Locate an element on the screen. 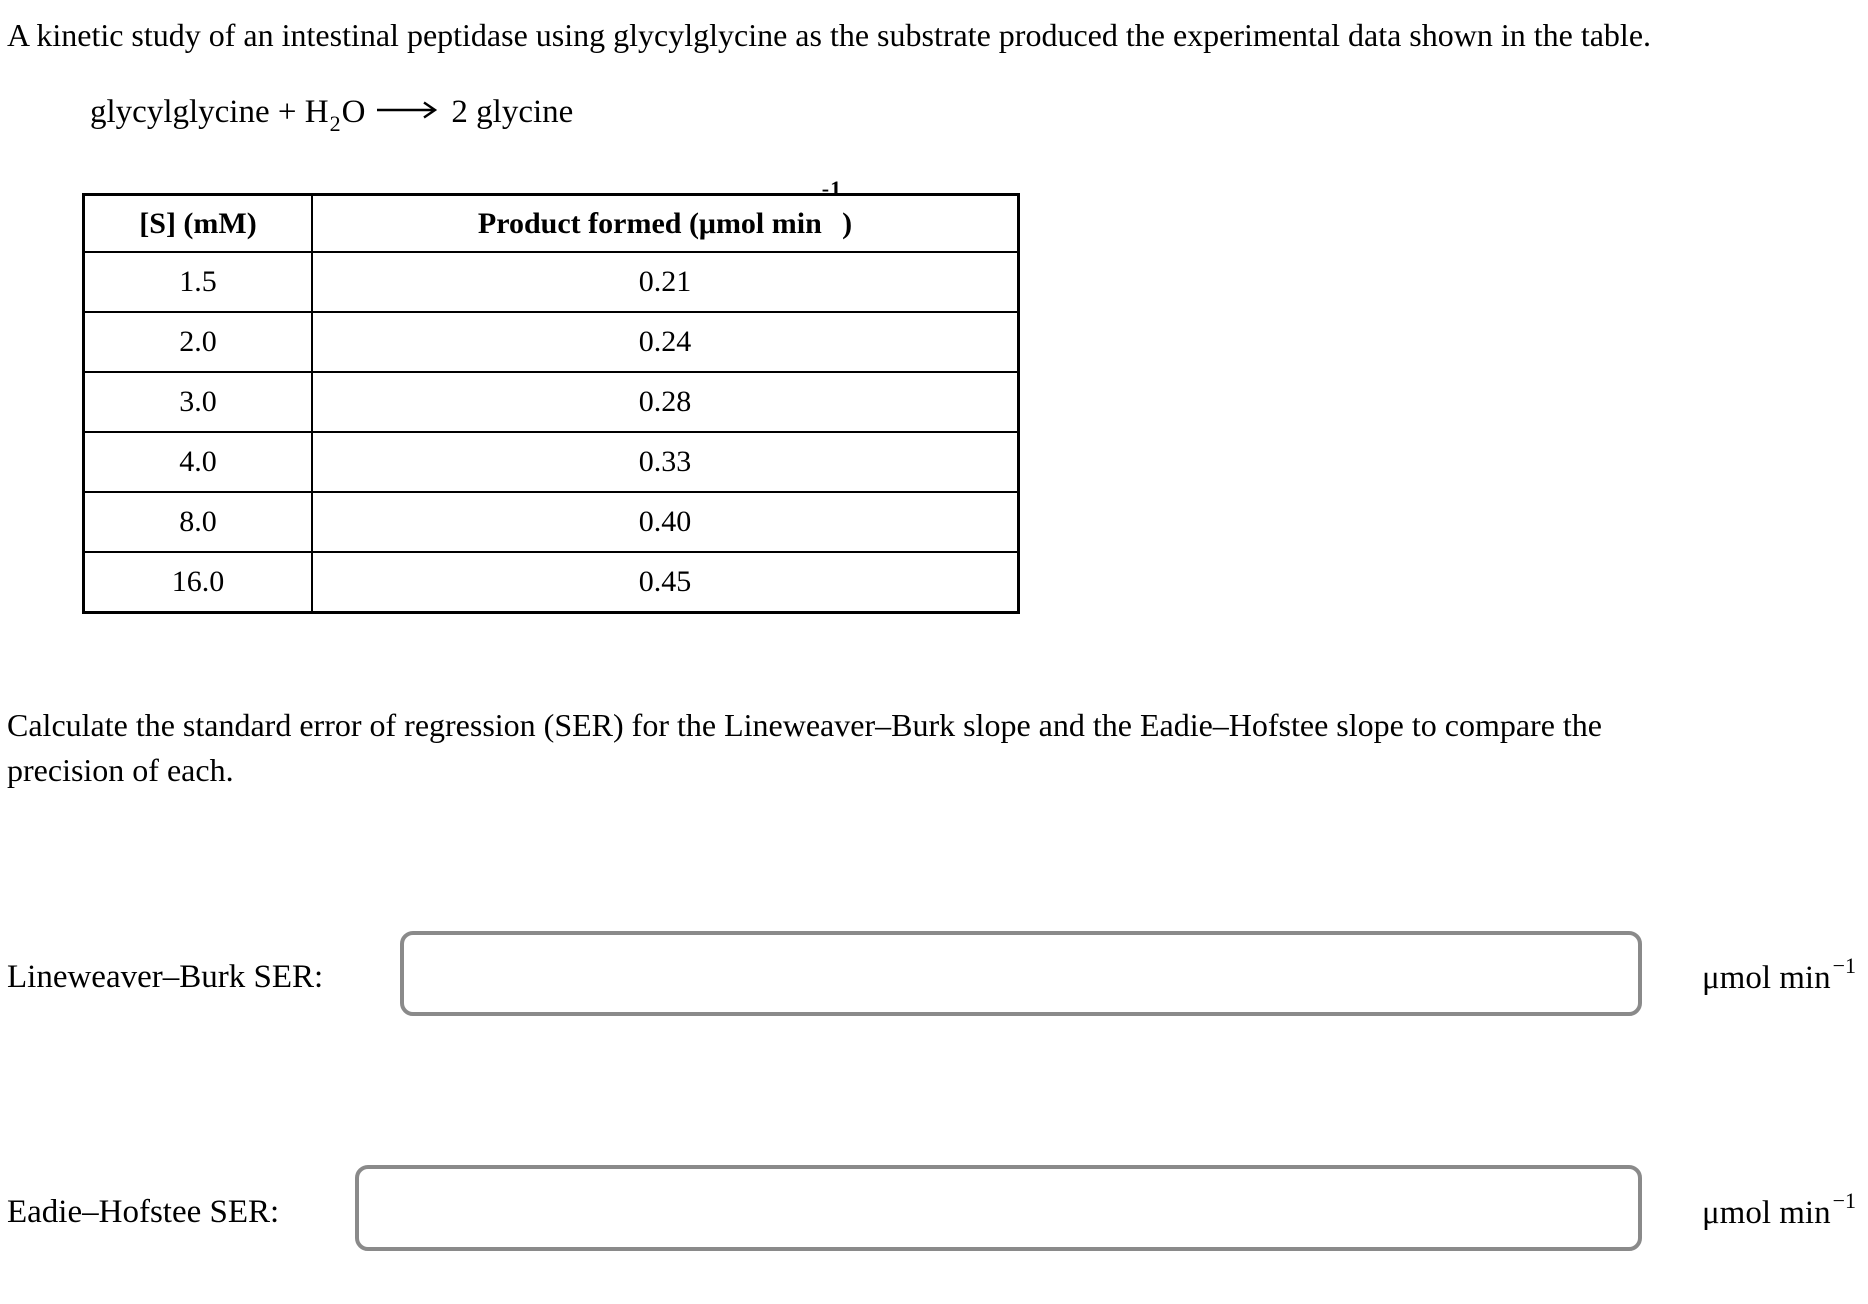  eadie-hofstee-unit: μmol min−1 is located at coordinates (1778, 1210).